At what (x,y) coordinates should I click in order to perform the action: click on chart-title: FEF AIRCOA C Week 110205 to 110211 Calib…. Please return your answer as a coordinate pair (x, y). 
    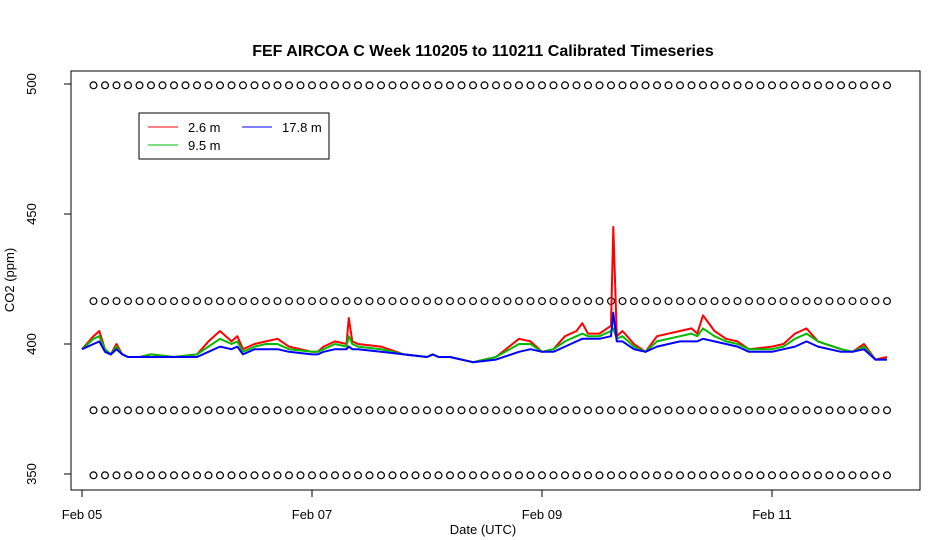
    Looking at the image, I should click on (483, 51).